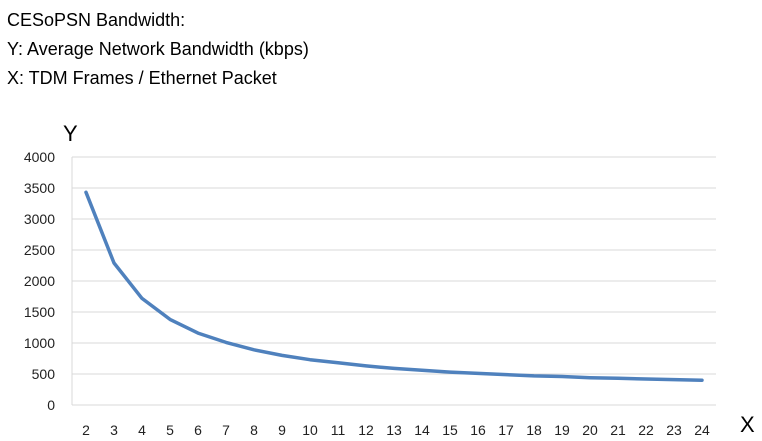  I want to click on x-tick-label: 19, so click(562, 430).